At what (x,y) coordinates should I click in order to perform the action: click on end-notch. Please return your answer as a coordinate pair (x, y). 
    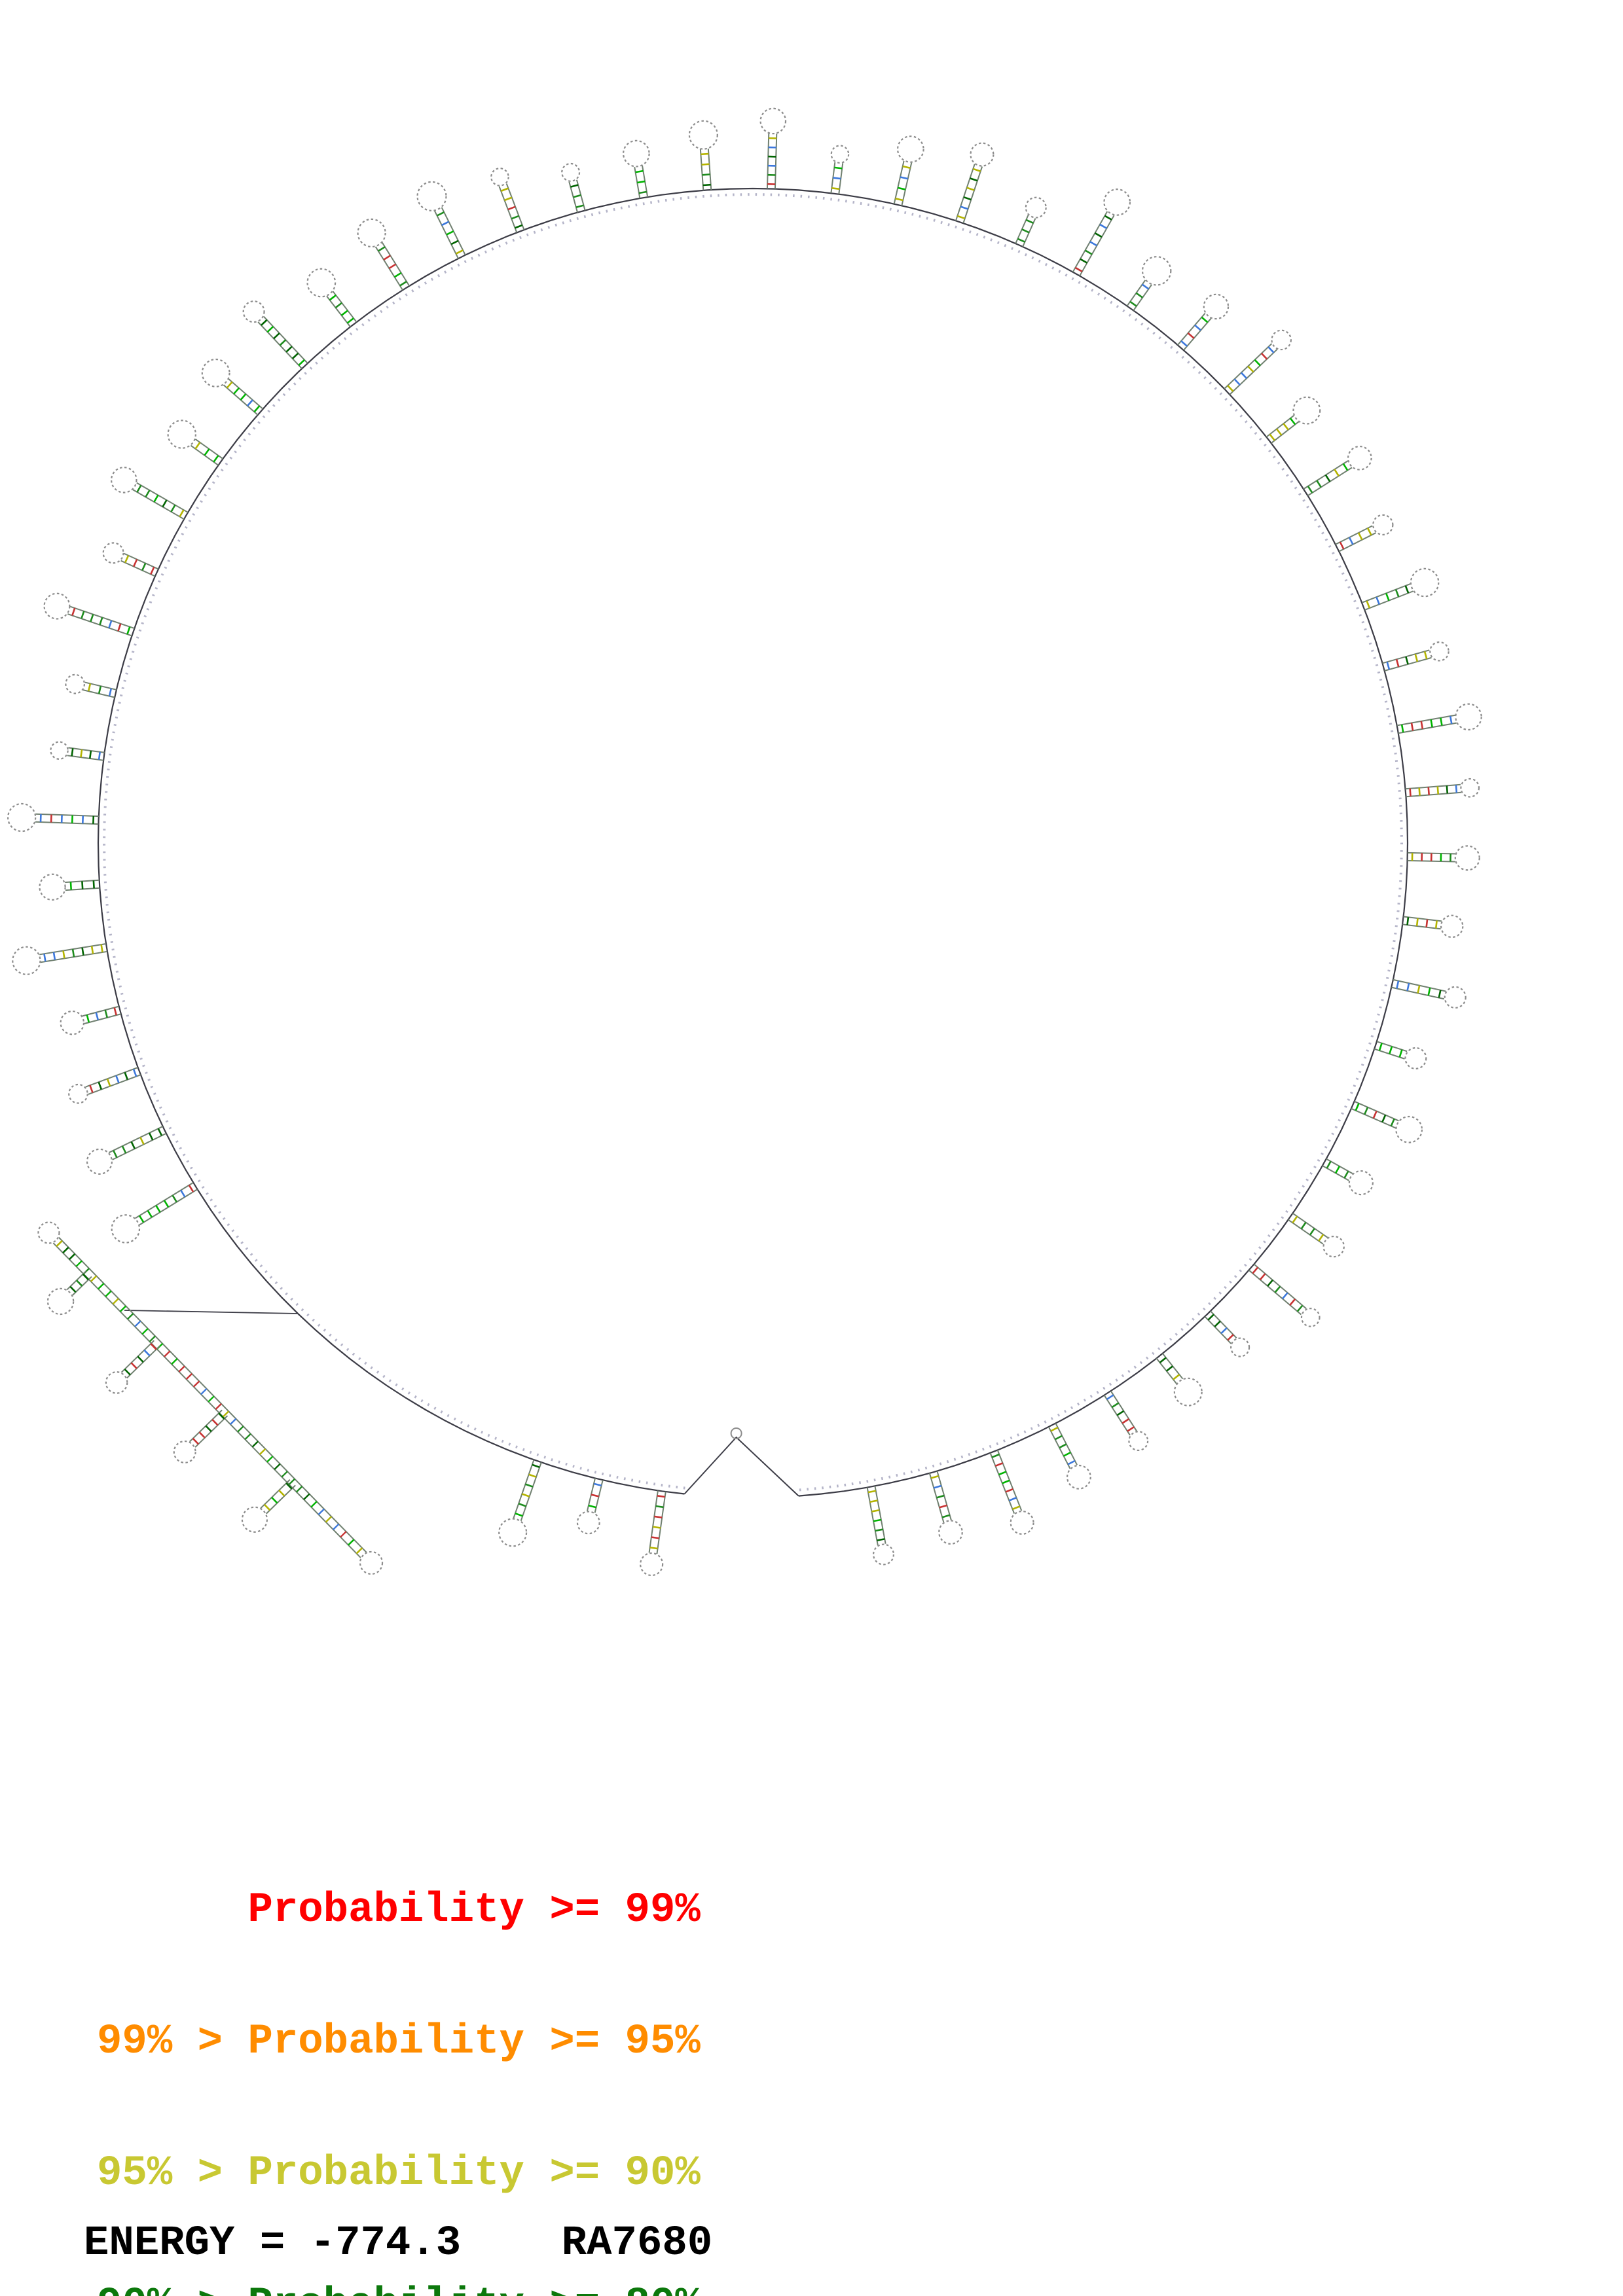
    Looking at the image, I should click on (741, 1466).